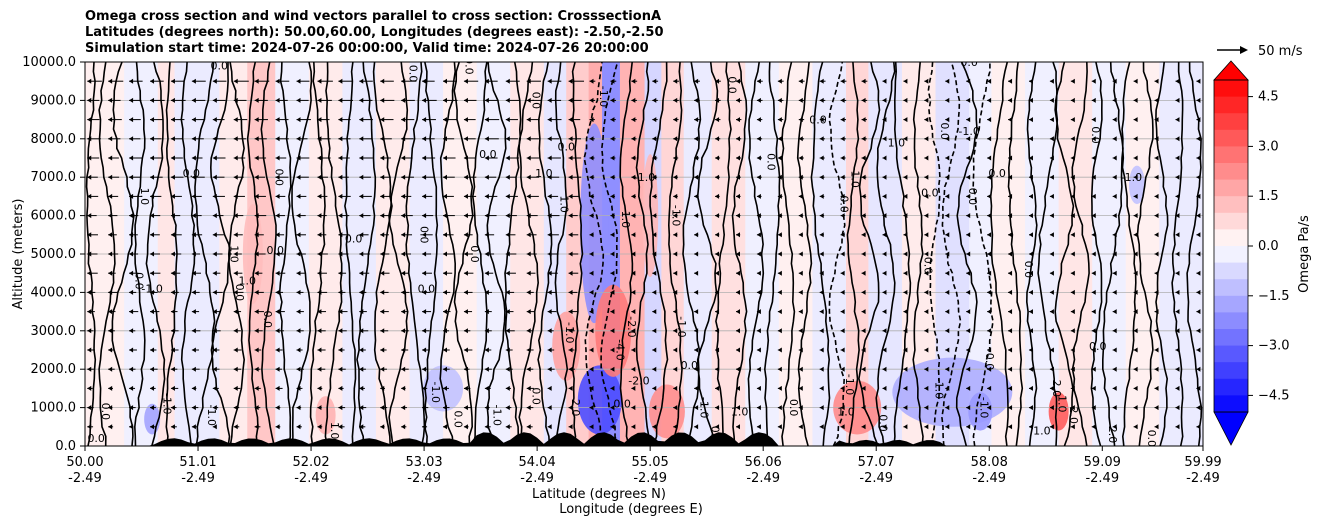  What do you see at coordinates (54, 408) in the screenshot?
I see `y-tick-label: 1000.0` at bounding box center [54, 408].